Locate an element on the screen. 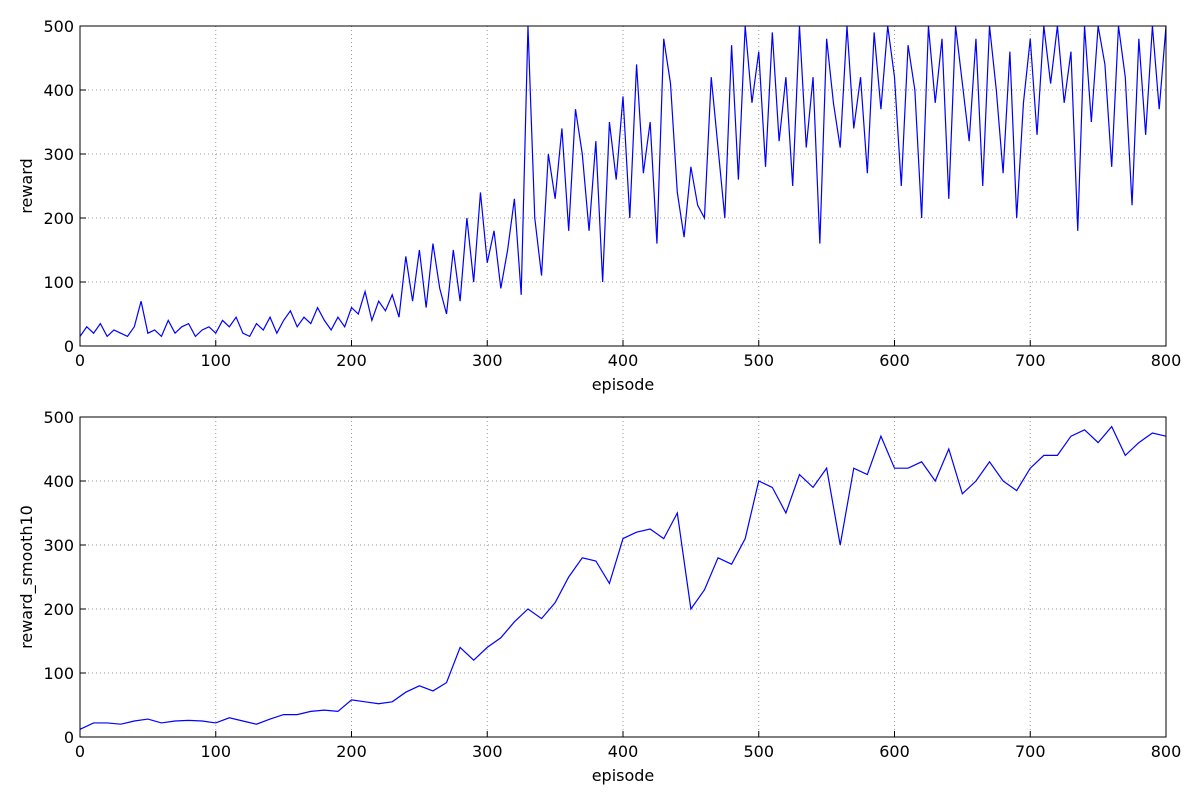 This screenshot has width=1200, height=804. y-axis-label: reward_smooth10 is located at coordinates (27, 577).